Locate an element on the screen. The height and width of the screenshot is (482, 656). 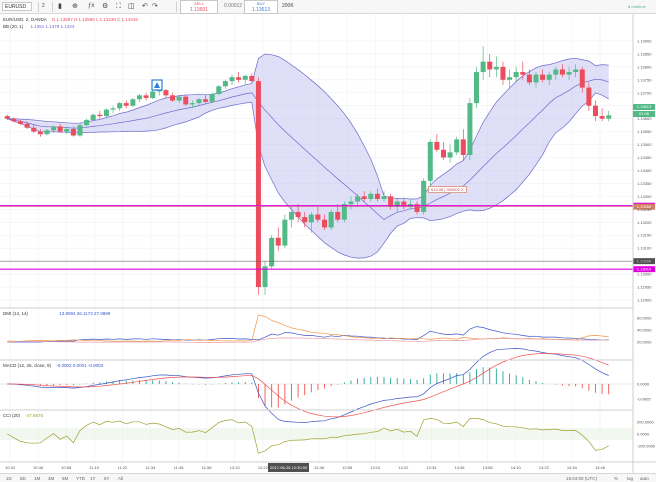
spread-value: 0.00012 is located at coordinates (233, 6).